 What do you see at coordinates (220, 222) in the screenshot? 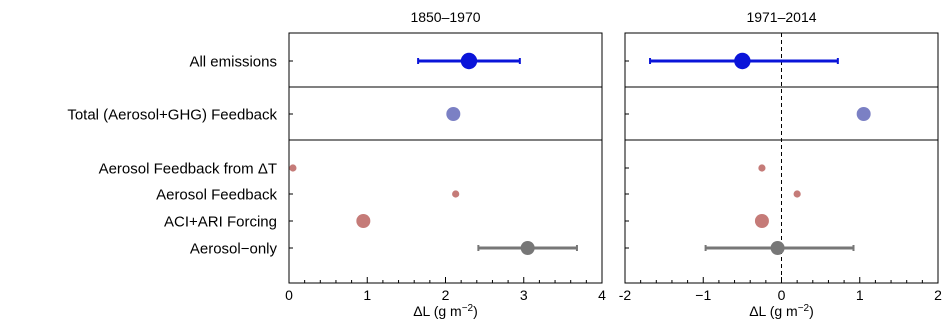
I see `row-label: ACI+ARI Forcing` at bounding box center [220, 222].